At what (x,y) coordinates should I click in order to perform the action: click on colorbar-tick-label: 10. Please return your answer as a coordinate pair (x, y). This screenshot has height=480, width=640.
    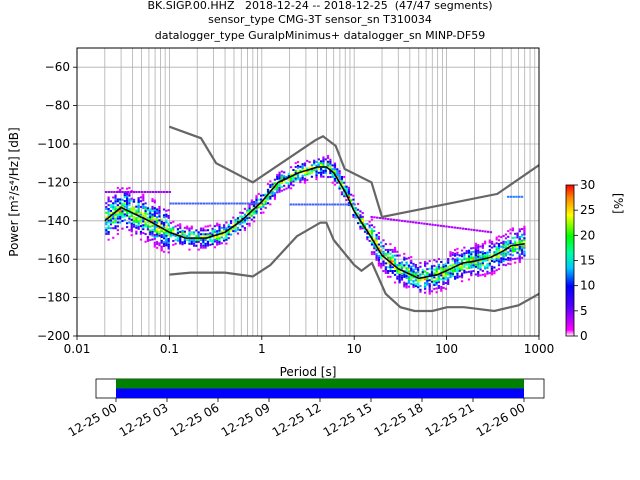
    Looking at the image, I should click on (587, 286).